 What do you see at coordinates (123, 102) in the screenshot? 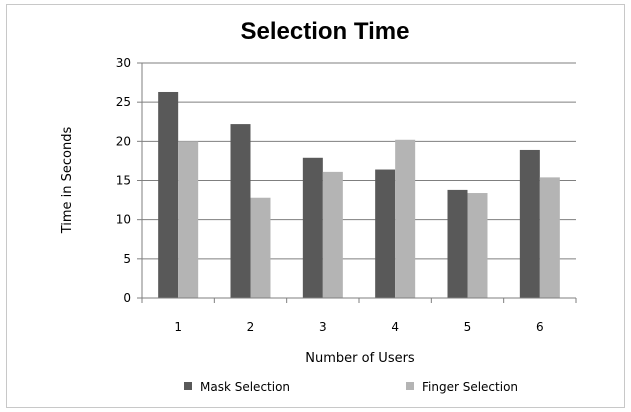
I see `y-tick-label: 25` at bounding box center [123, 102].